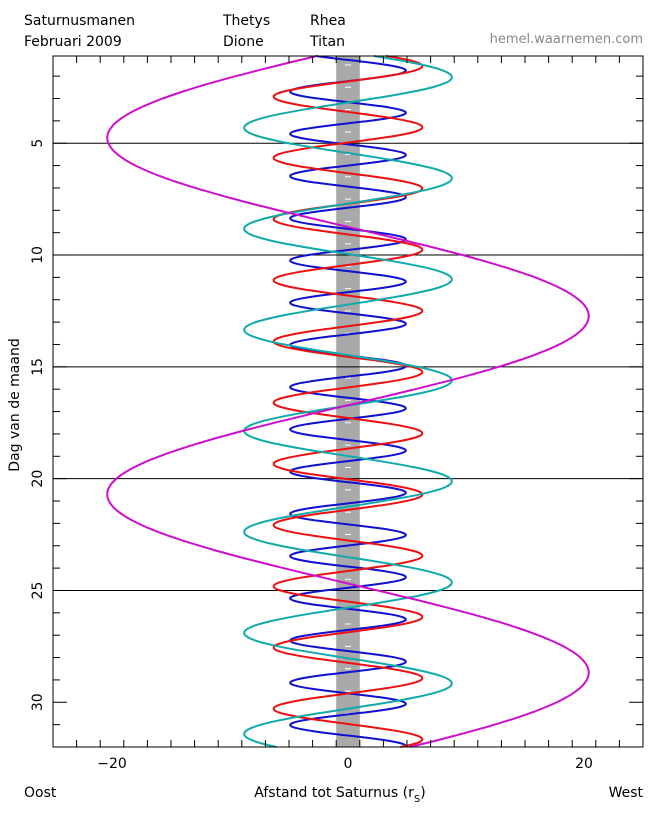  I want to click on saturn-band-rect, so click(348, 401).